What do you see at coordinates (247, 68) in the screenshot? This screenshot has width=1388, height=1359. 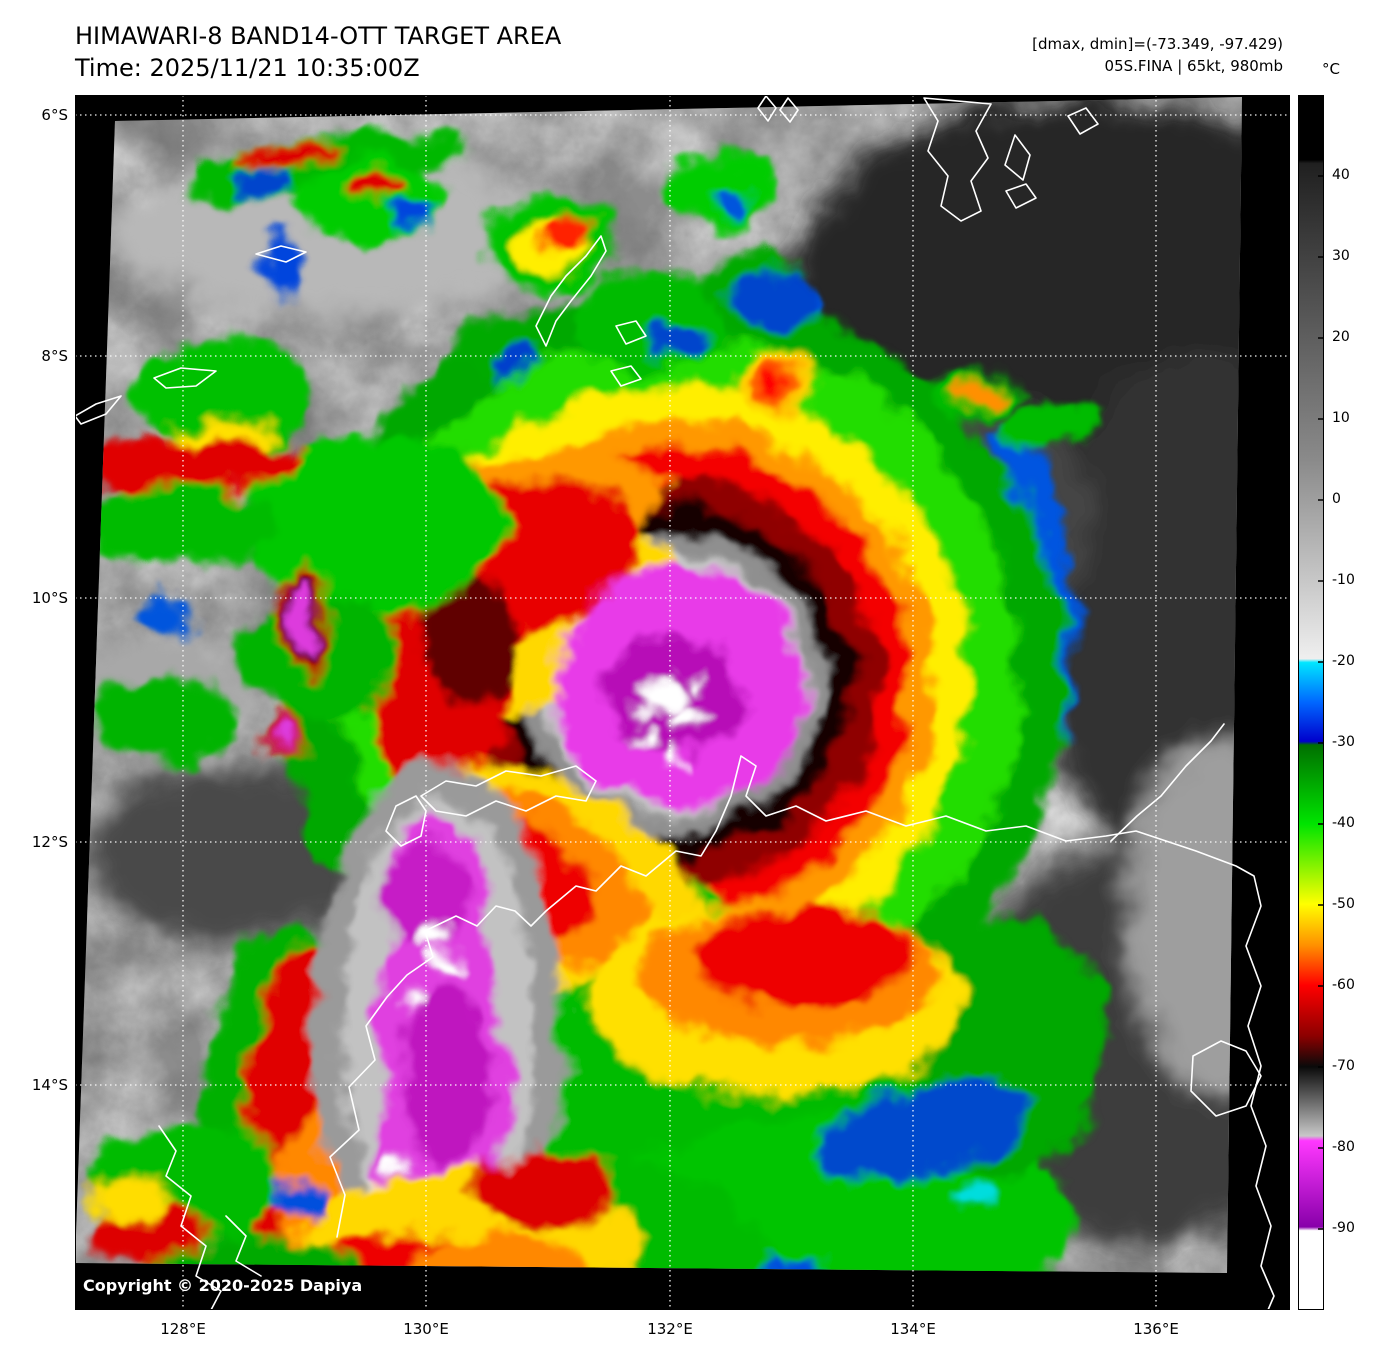 I see `timestamp: Time: 2025/11/21 10:35:00Z` at bounding box center [247, 68].